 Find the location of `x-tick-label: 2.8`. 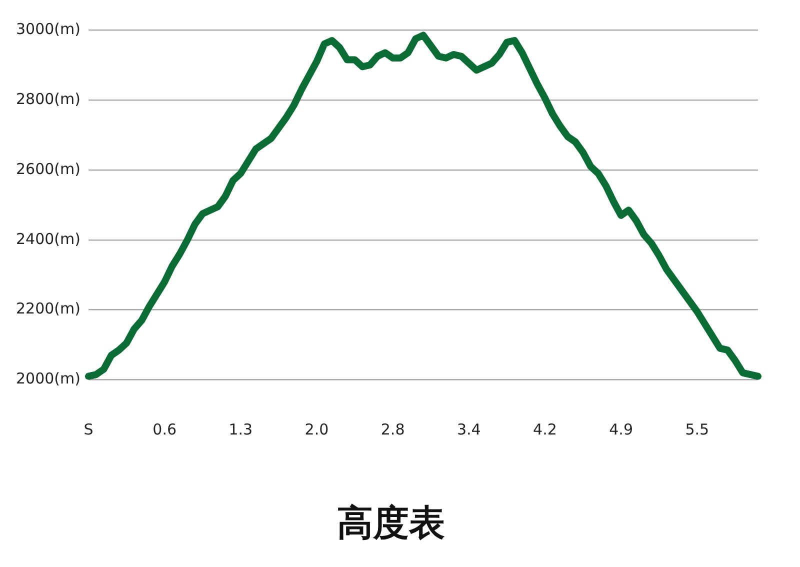

x-tick-label: 2.8 is located at coordinates (392, 429).